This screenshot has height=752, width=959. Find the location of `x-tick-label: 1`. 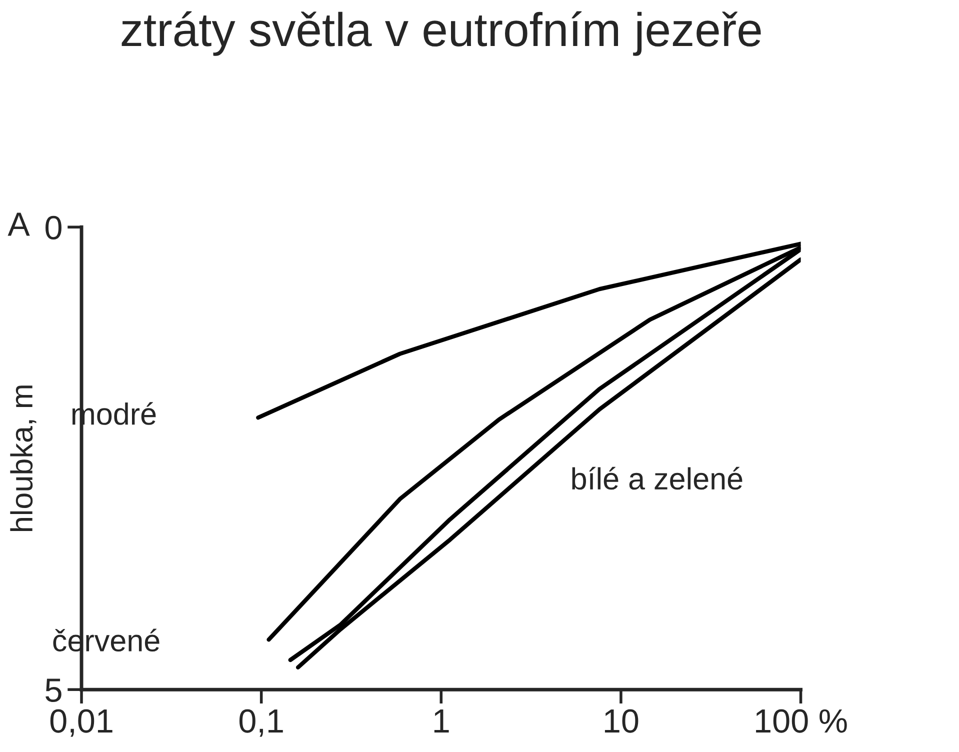

x-tick-label: 1 is located at coordinates (441, 721).